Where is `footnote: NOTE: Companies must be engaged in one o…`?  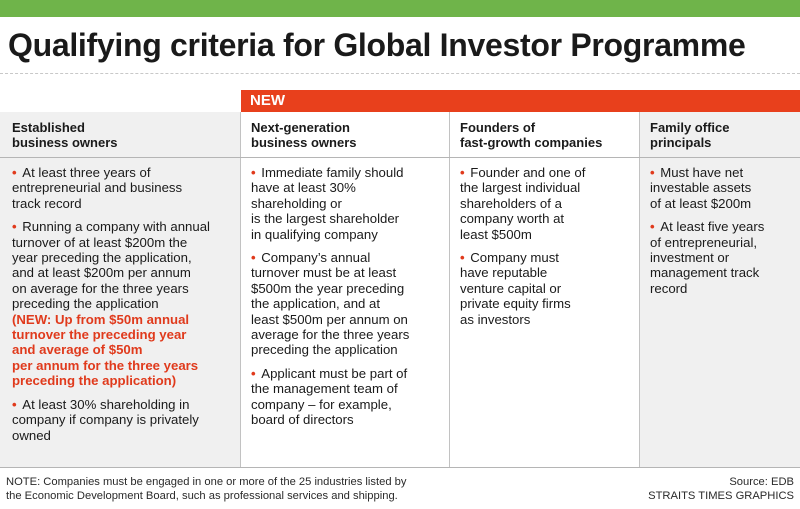 footnote: NOTE: Companies must be engaged in one o… is located at coordinates (206, 489).